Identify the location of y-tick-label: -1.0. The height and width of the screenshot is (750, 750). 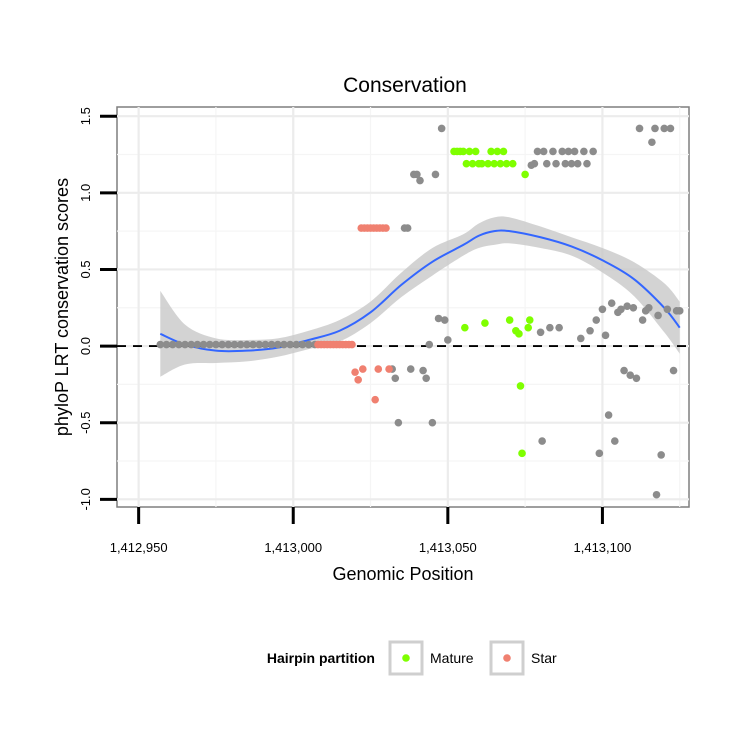
(85, 499).